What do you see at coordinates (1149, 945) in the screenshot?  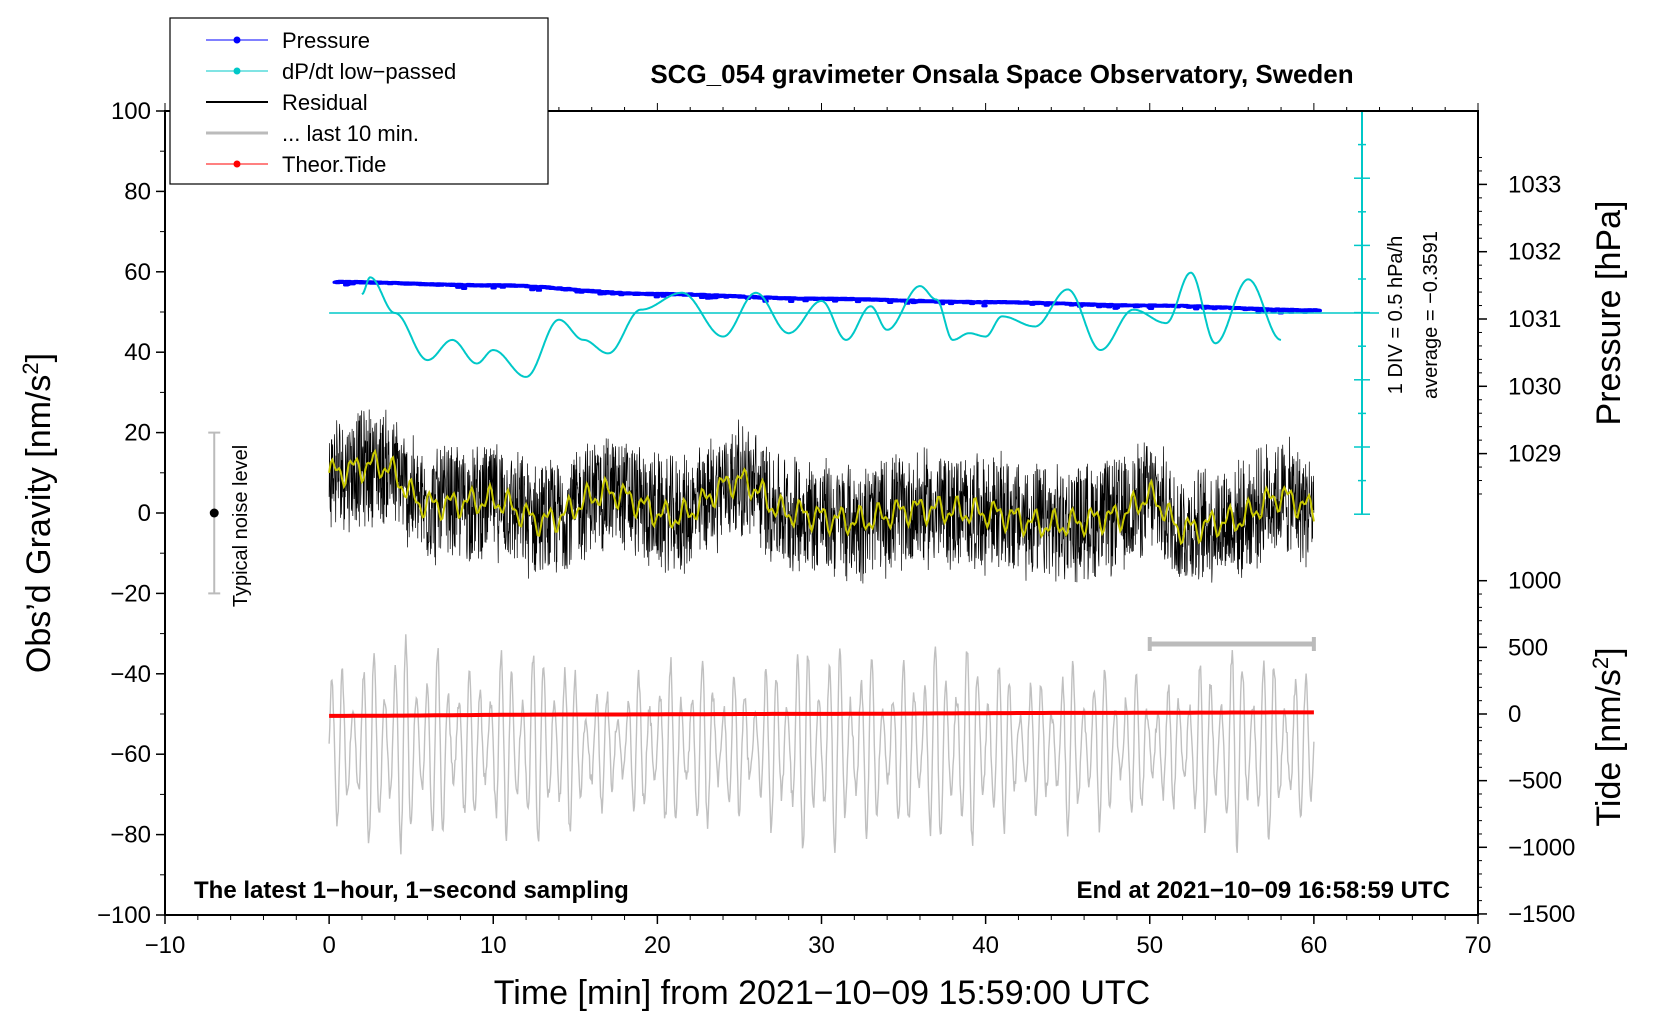 I see `x-tick-label: 50` at bounding box center [1149, 945].